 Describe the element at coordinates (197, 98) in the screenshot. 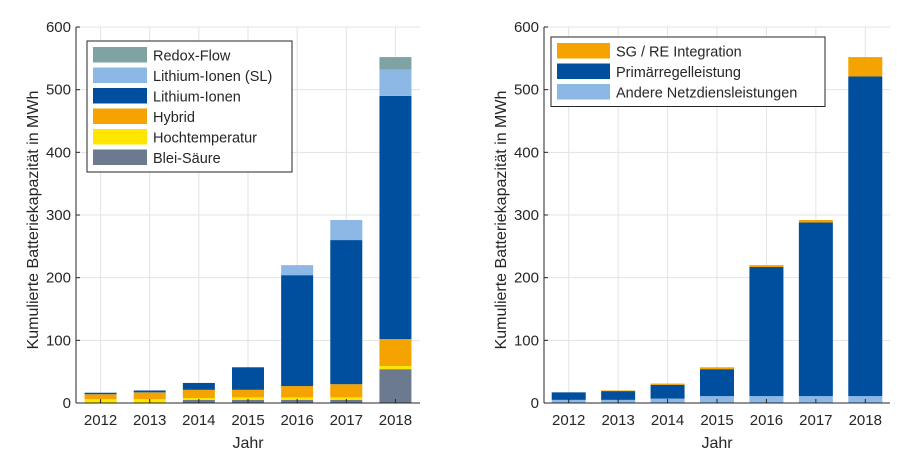

I see `legend-label: Lithium-Ionen` at that location.